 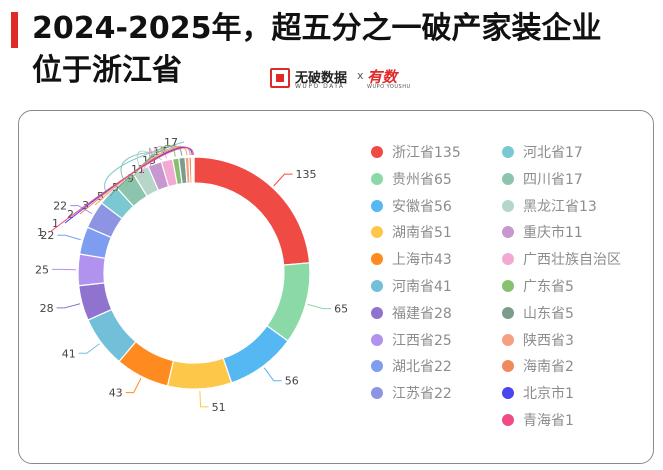 What do you see at coordinates (130, 178) in the screenshot?
I see `slice-value-label-14: 9` at bounding box center [130, 178].